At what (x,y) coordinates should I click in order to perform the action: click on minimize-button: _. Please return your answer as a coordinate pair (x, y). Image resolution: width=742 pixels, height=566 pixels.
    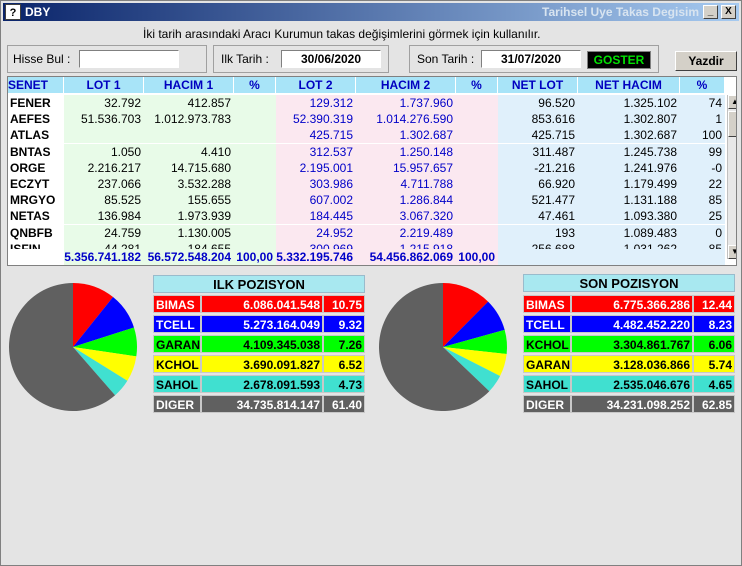
    Looking at the image, I should click on (710, 12).